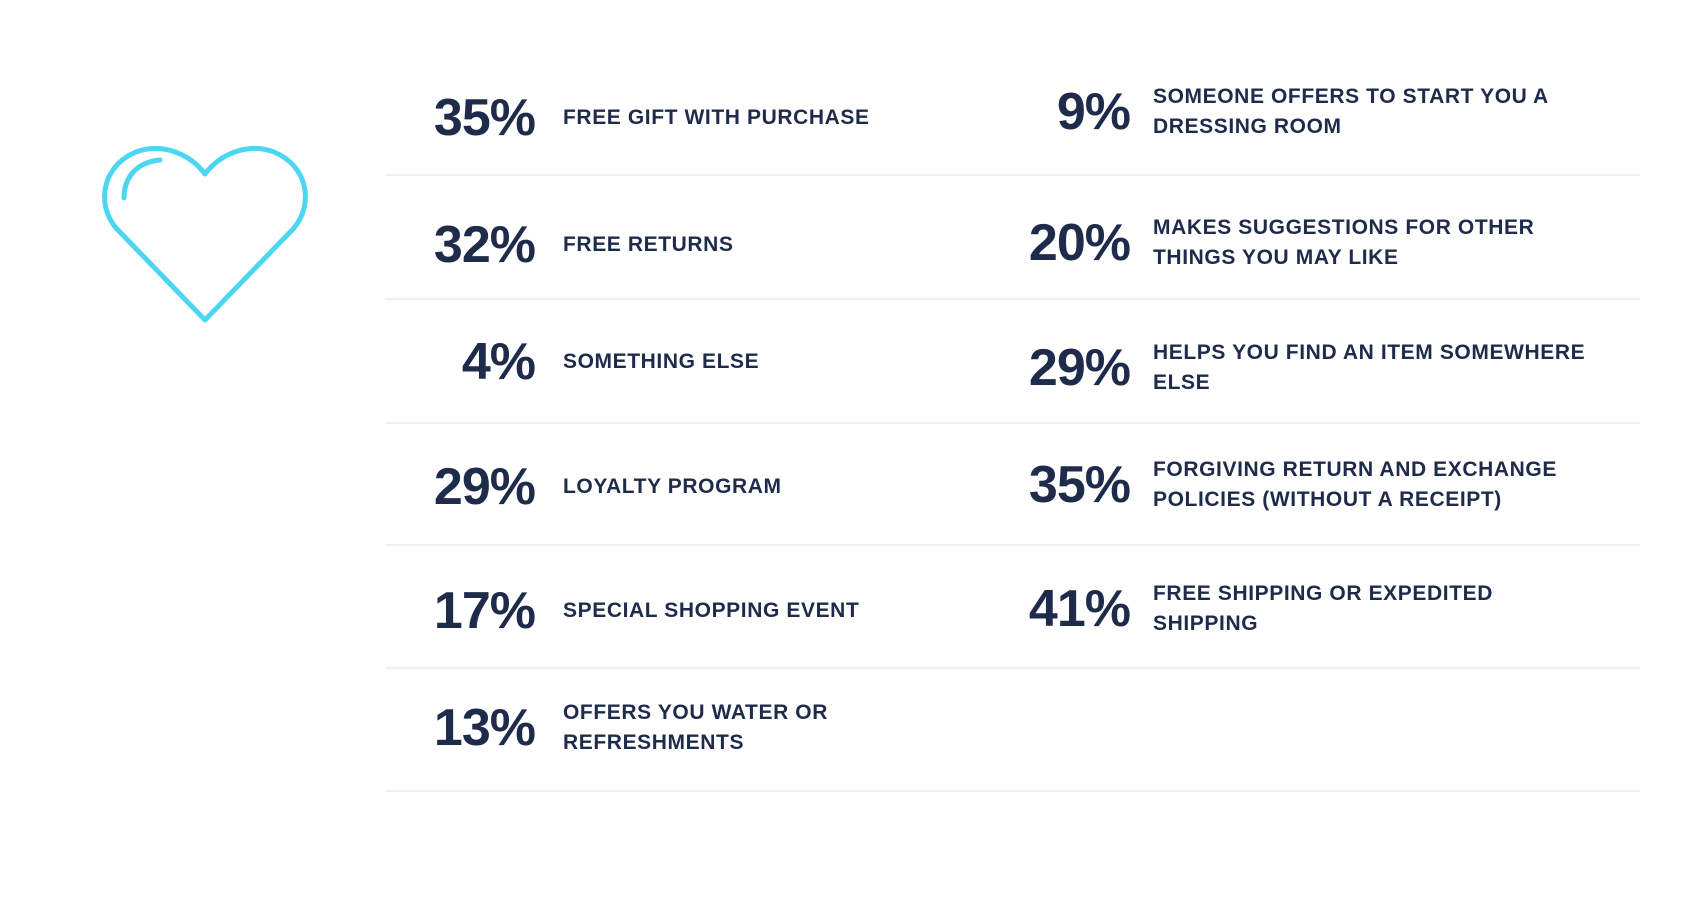  I want to click on stat-percentage: 4%, so click(498, 362).